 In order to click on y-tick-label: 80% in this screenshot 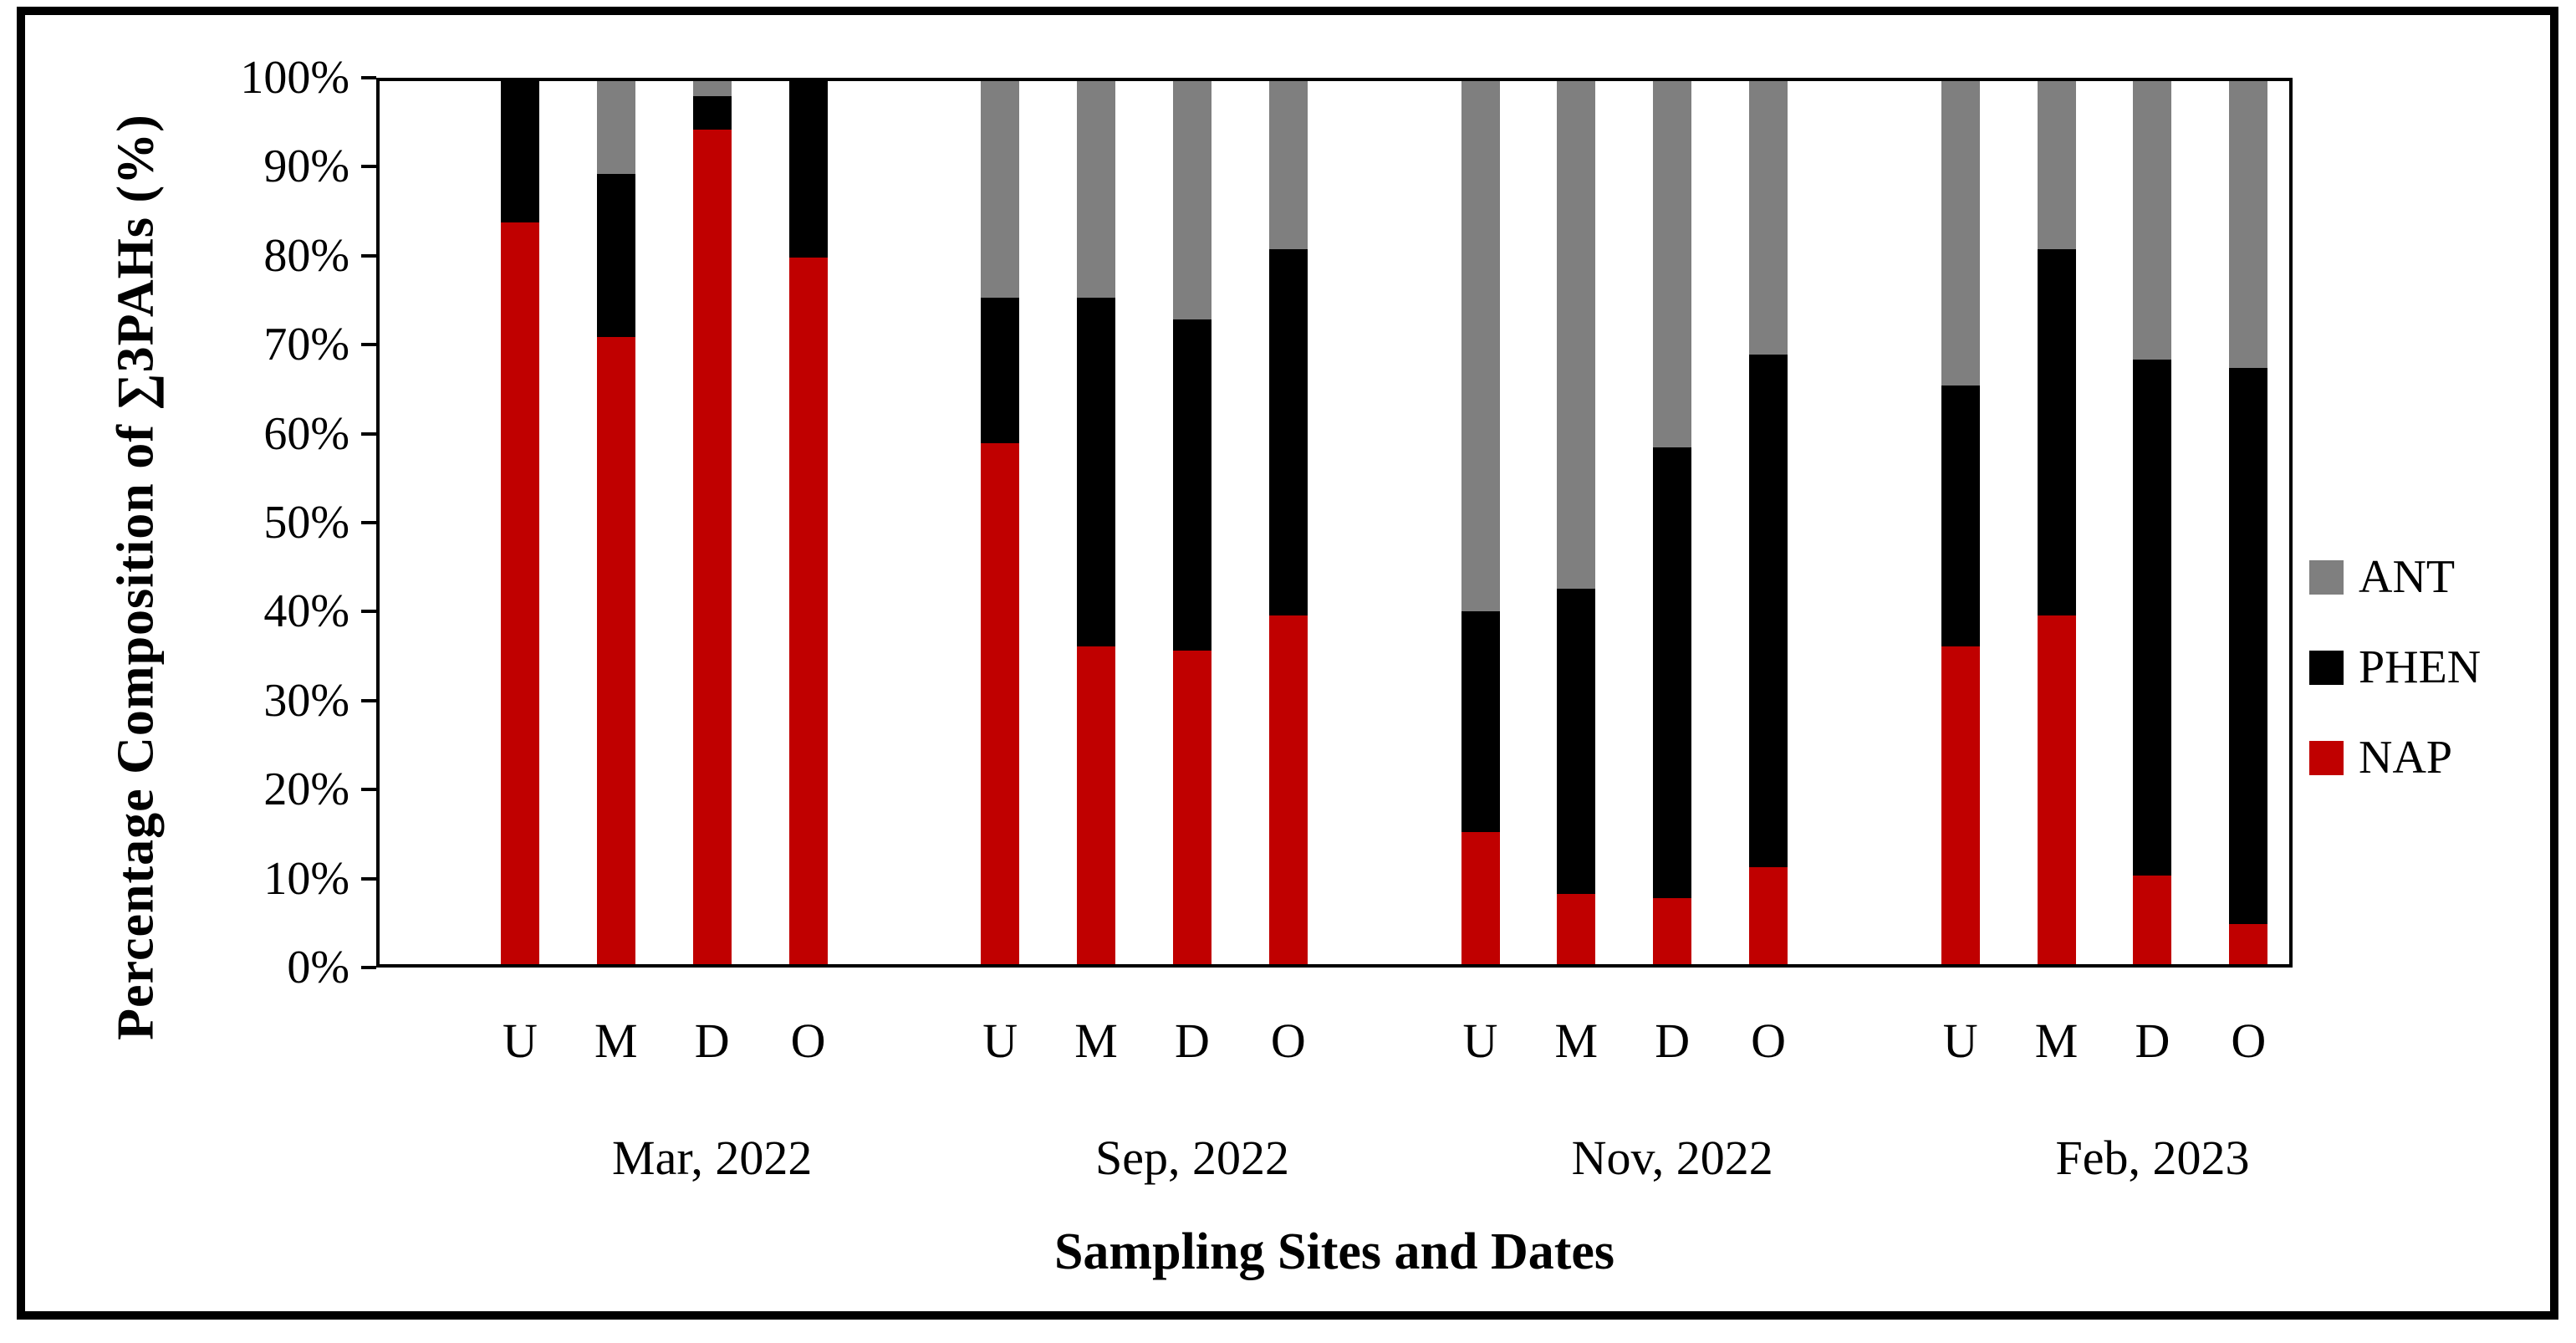, I will do `click(306, 256)`.